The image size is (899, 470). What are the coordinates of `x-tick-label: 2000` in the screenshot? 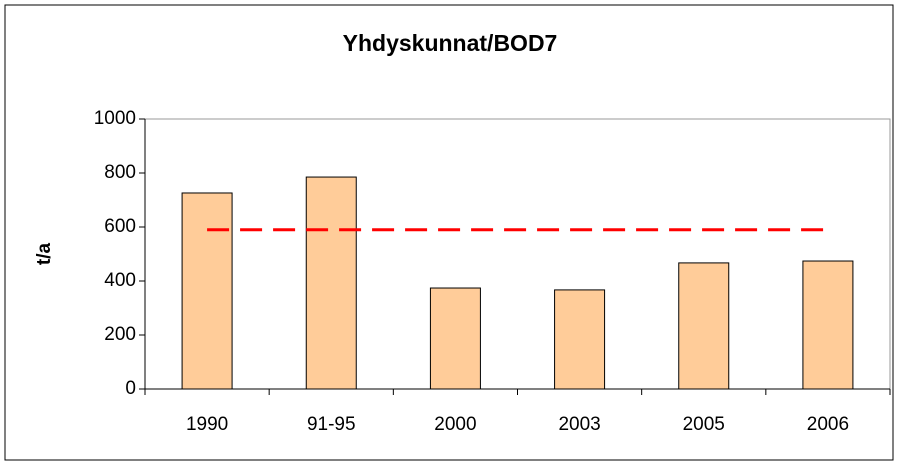 It's located at (455, 424).